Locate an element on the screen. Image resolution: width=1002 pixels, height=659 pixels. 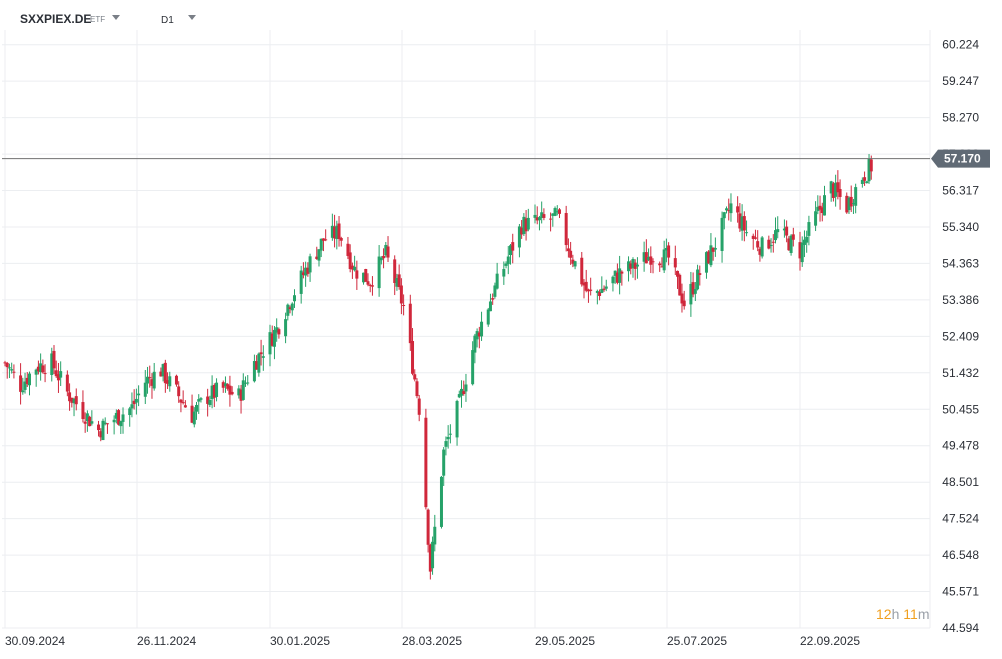
x-tick-label: 29.05.2025 is located at coordinates (565, 641).